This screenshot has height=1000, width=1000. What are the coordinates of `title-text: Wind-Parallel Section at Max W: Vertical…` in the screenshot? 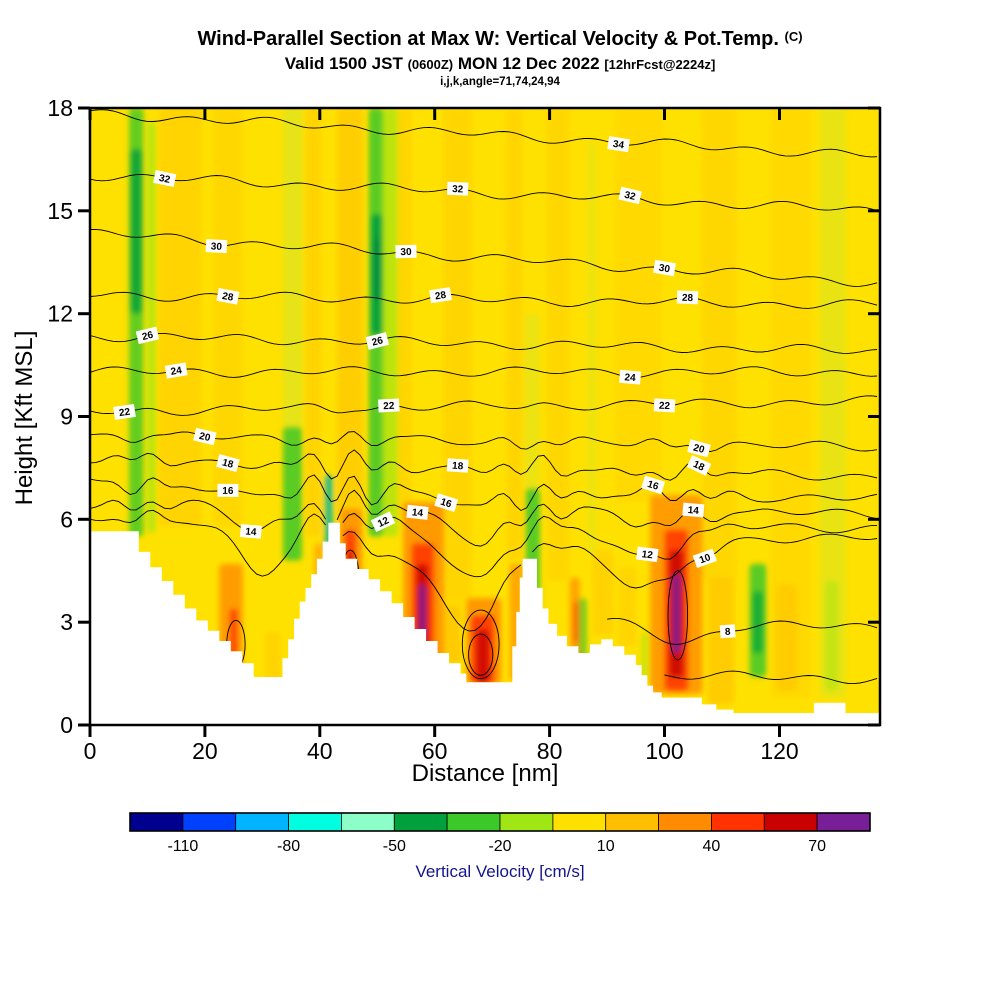 It's located at (488, 39).